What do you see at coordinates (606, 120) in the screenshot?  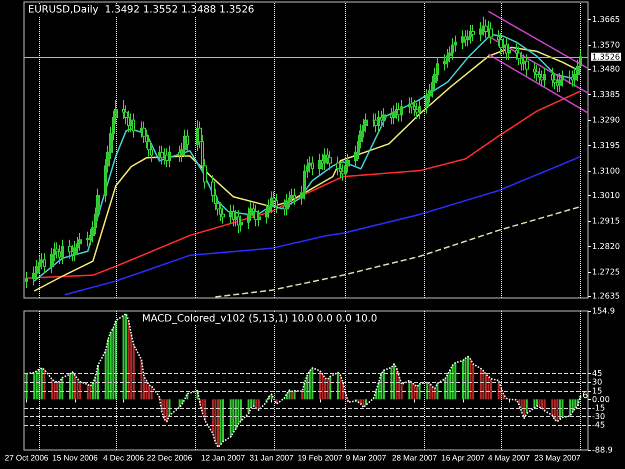 I see `y-tick-label: 1.3290` at bounding box center [606, 120].